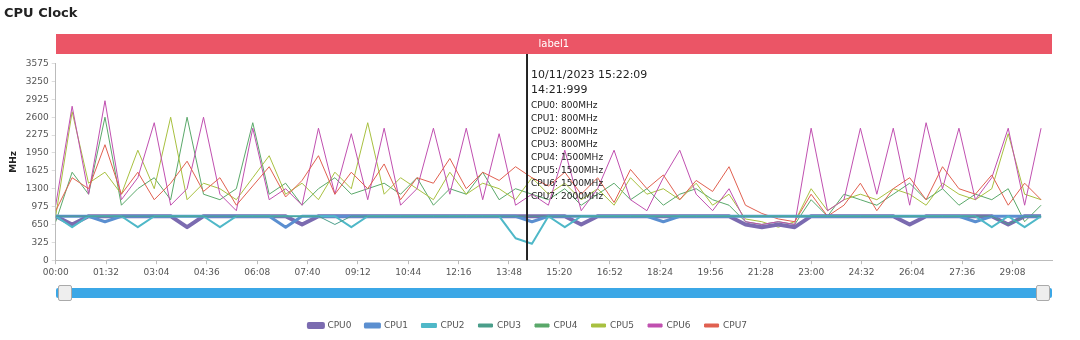  I want to click on legend-label: CPU7, so click(735, 324).